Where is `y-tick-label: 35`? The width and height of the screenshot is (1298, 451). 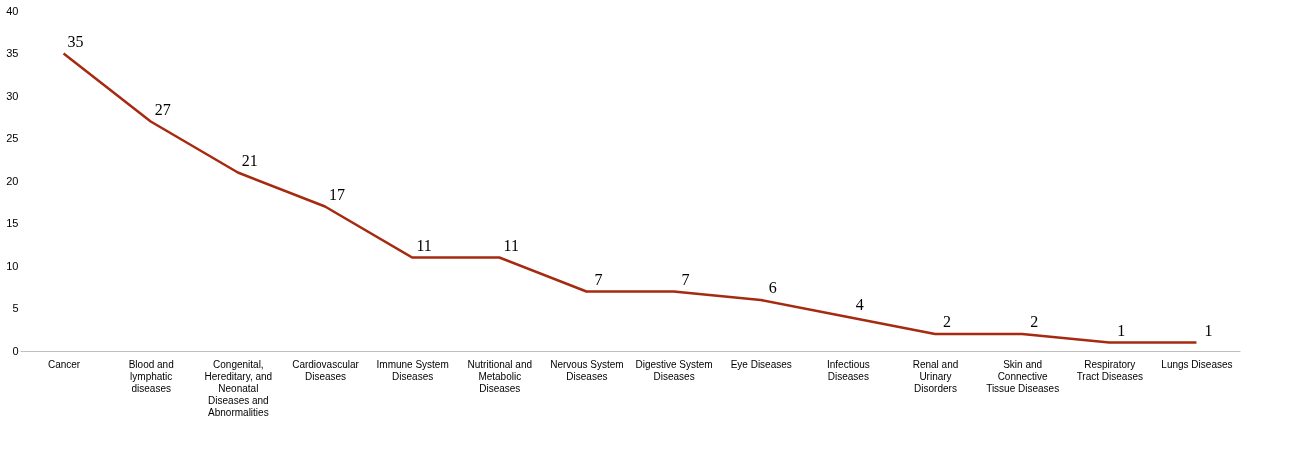
y-tick-label: 35 is located at coordinates (12, 53).